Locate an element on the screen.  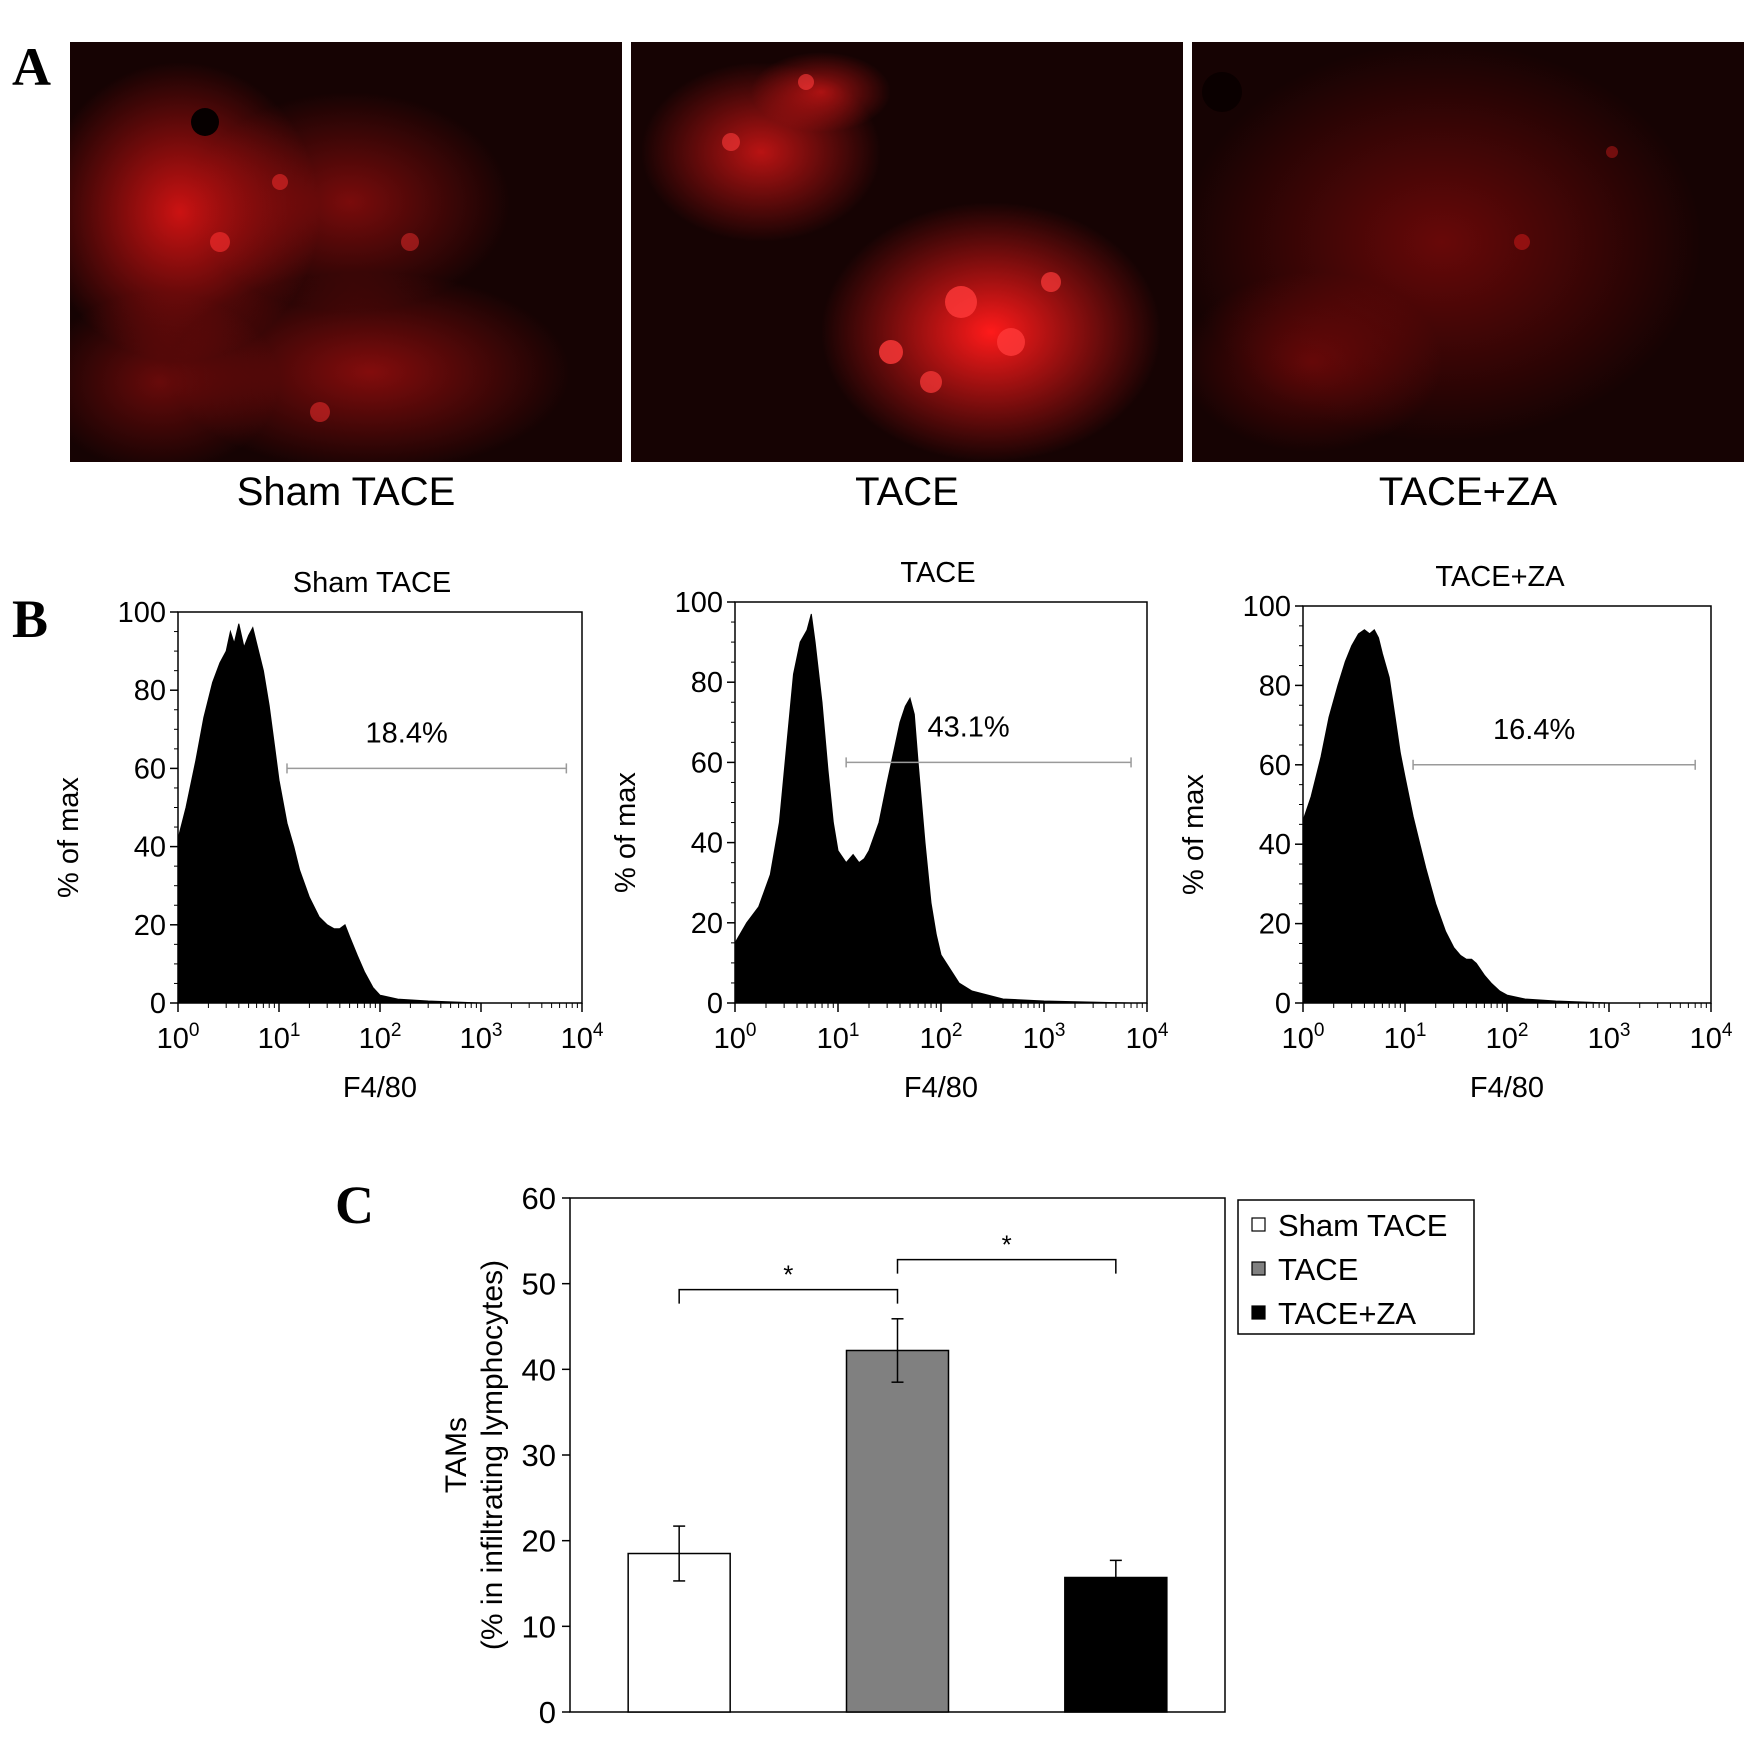
micrograph-label-sham-tace: Sham TACE is located at coordinates (346, 492).